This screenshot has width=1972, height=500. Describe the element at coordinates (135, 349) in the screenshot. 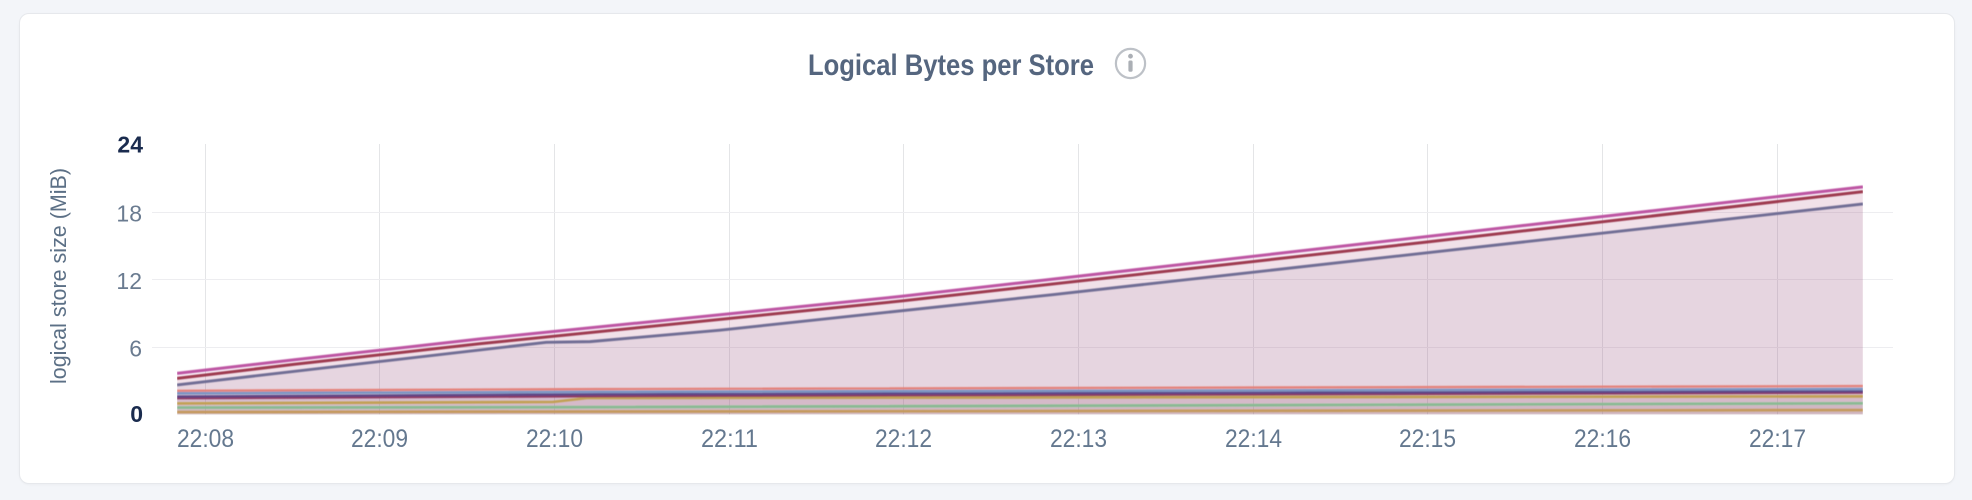

I see `svg-text: 6` at that location.